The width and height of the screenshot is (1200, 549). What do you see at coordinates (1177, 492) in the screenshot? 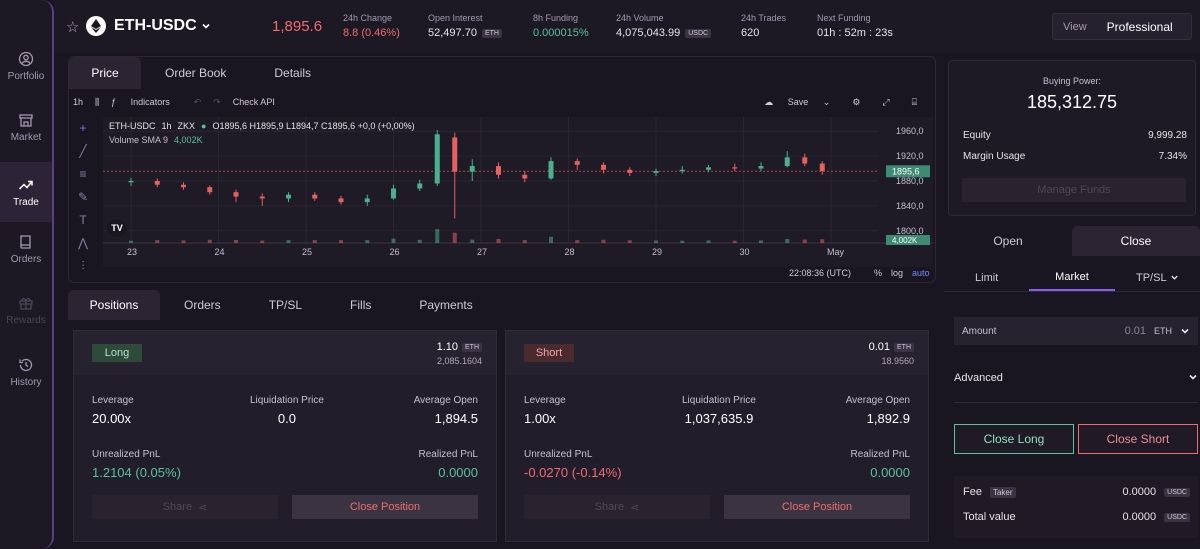
I see `unit-badge: USDC` at bounding box center [1177, 492].